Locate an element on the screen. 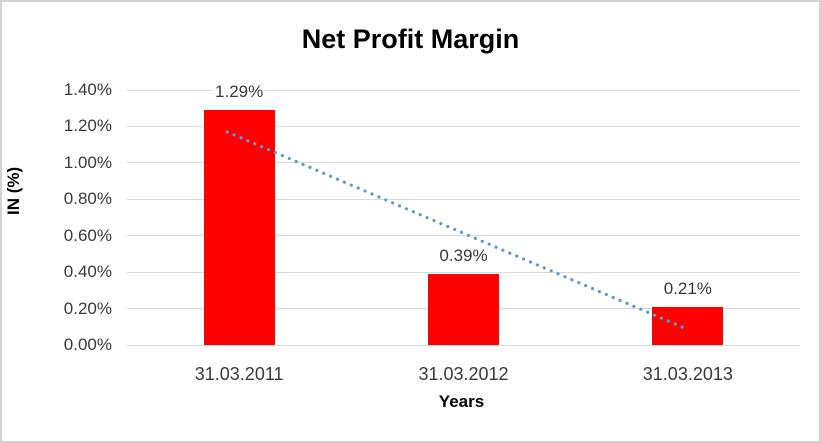 The height and width of the screenshot is (443, 821). x-axis-category-label: 31.03.2012 is located at coordinates (463, 374).